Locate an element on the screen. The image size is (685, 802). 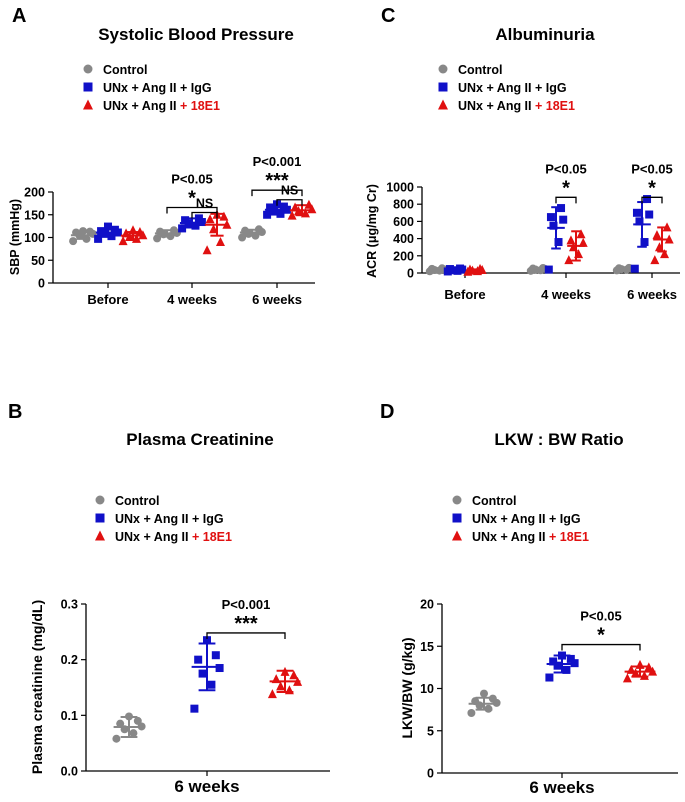
y-tick-label: 600 is located at coordinates (403, 222).